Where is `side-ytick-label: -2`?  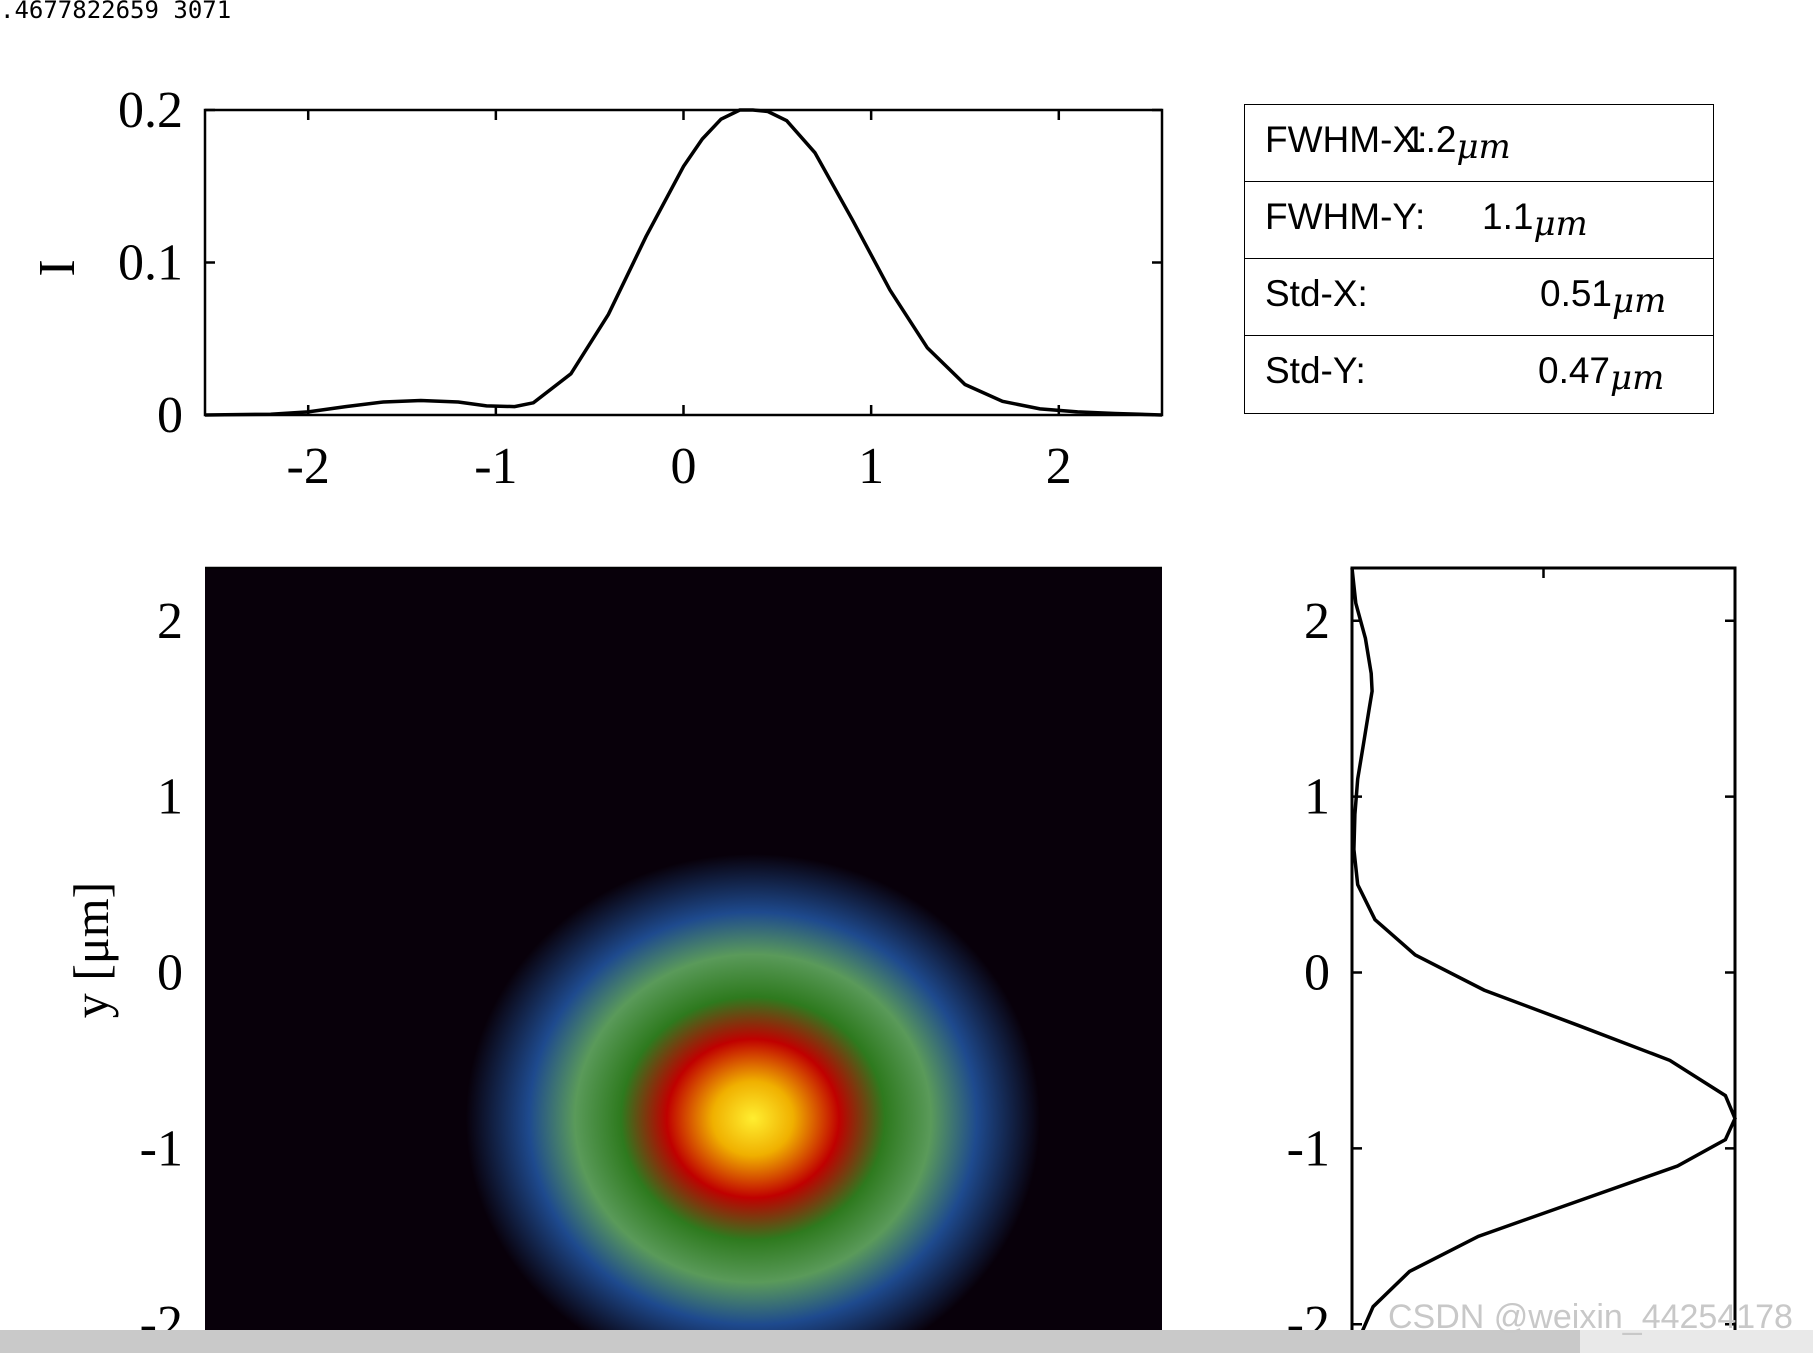 side-ytick-label: -2 is located at coordinates (1308, 1313).